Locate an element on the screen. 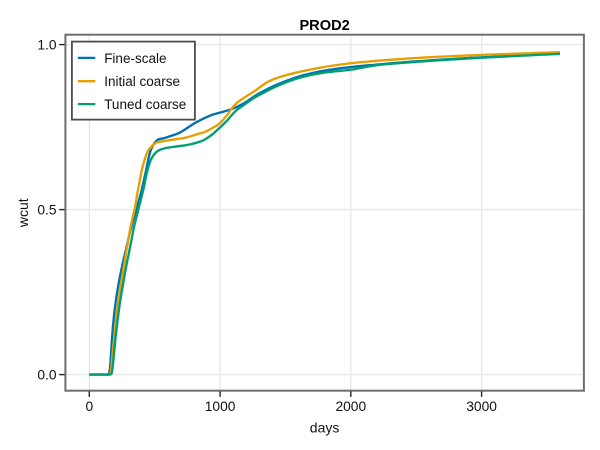  svg-text: wcut is located at coordinates (23, 213).